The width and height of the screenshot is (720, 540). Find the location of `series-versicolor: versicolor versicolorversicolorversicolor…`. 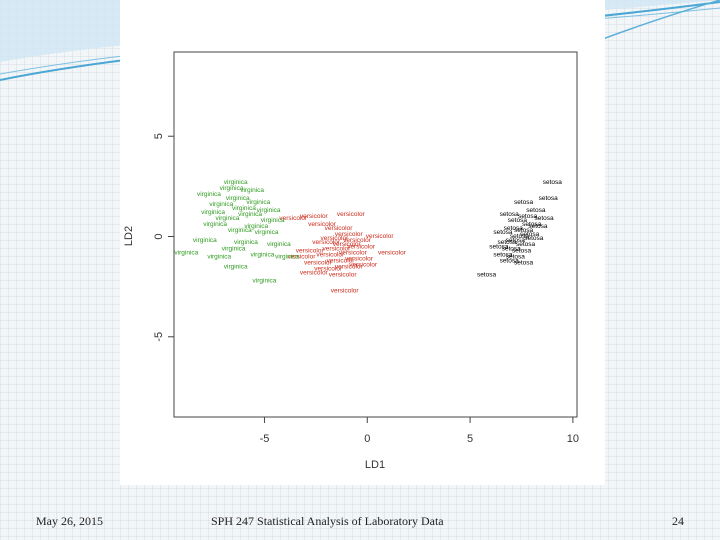

series-versicolor: versicolor versicolorversicolorversicolor… is located at coordinates (342, 252).